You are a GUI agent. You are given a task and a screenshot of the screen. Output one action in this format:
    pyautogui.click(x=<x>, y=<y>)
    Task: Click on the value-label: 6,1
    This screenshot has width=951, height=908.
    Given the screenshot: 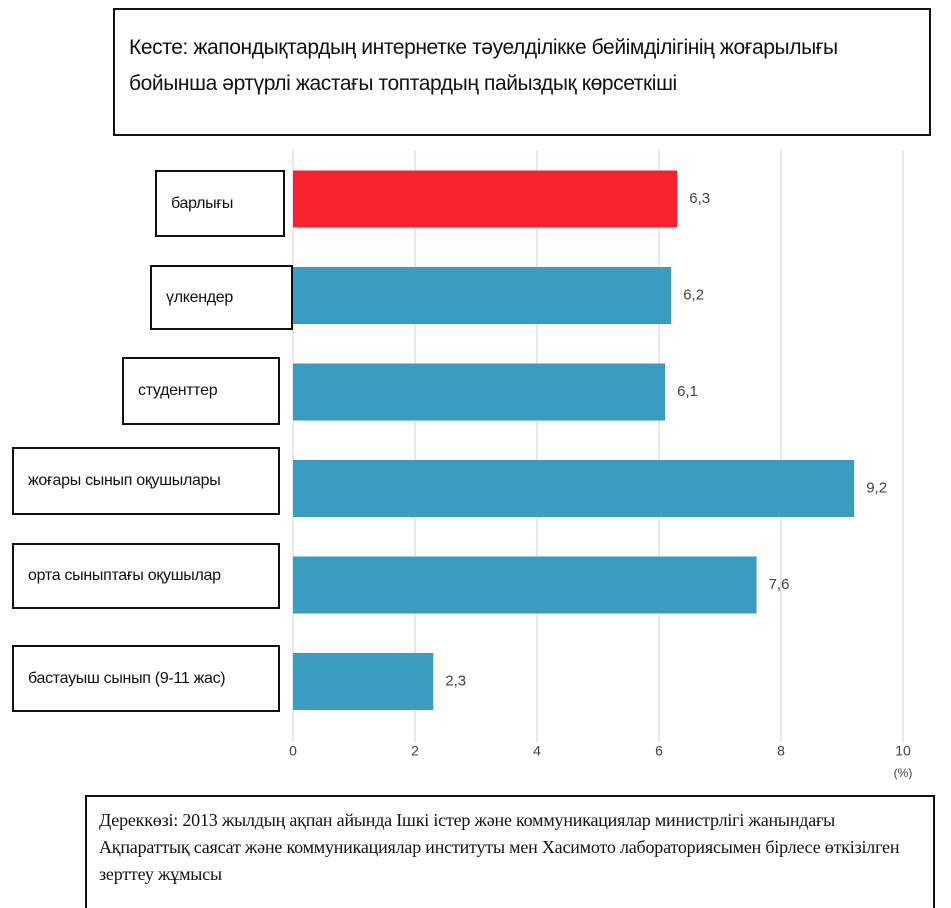 What is the action you would take?
    pyautogui.click(x=687, y=391)
    